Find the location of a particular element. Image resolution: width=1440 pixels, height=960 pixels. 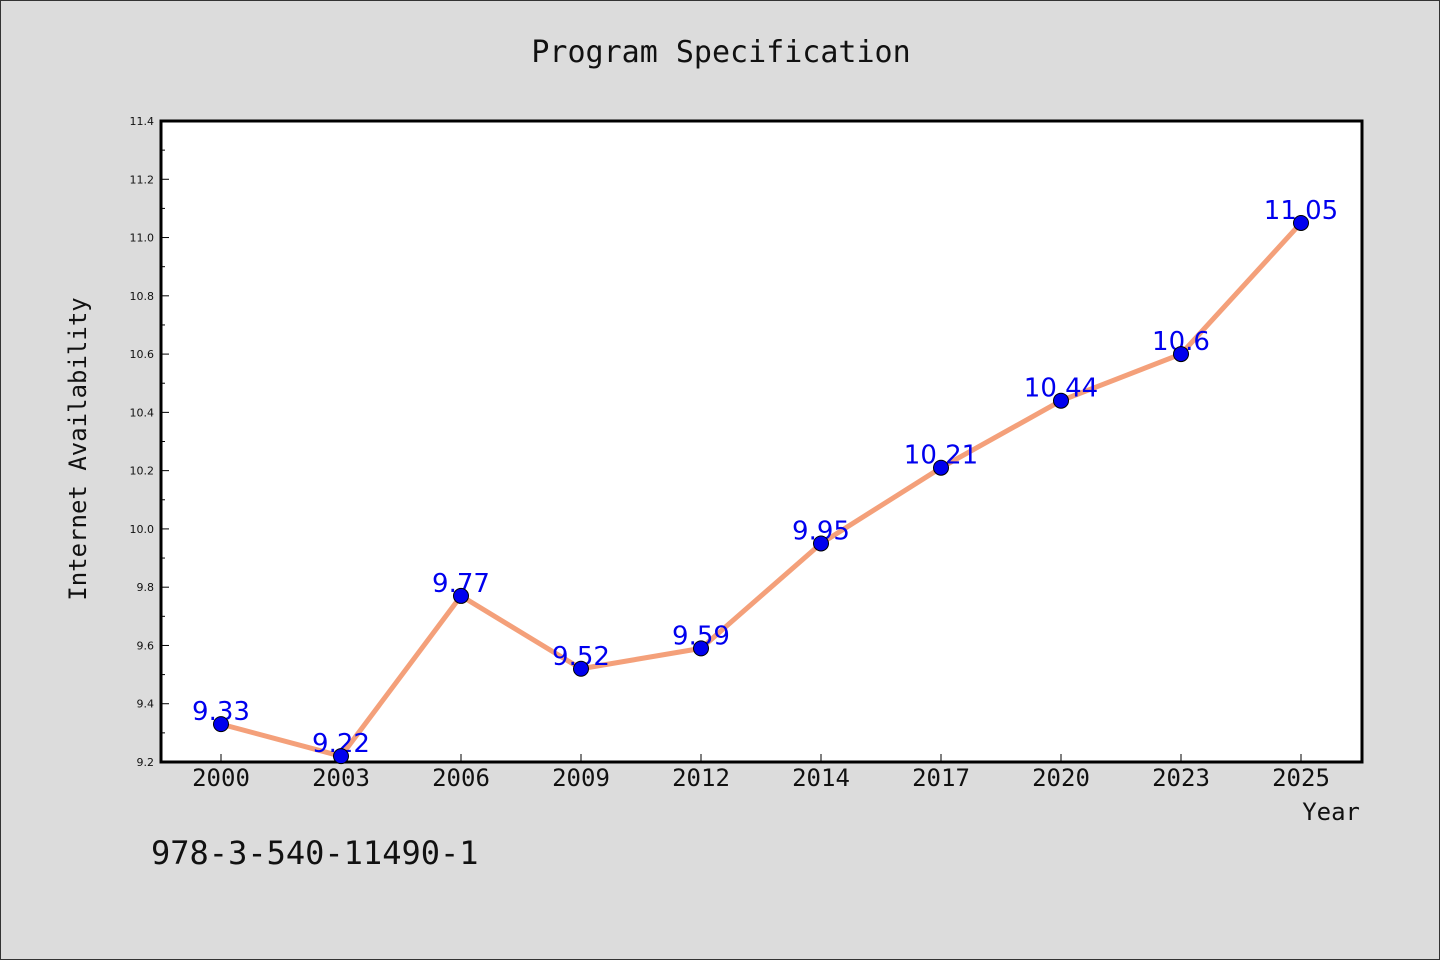

y-tick-label: 11.0 is located at coordinates (142, 238).